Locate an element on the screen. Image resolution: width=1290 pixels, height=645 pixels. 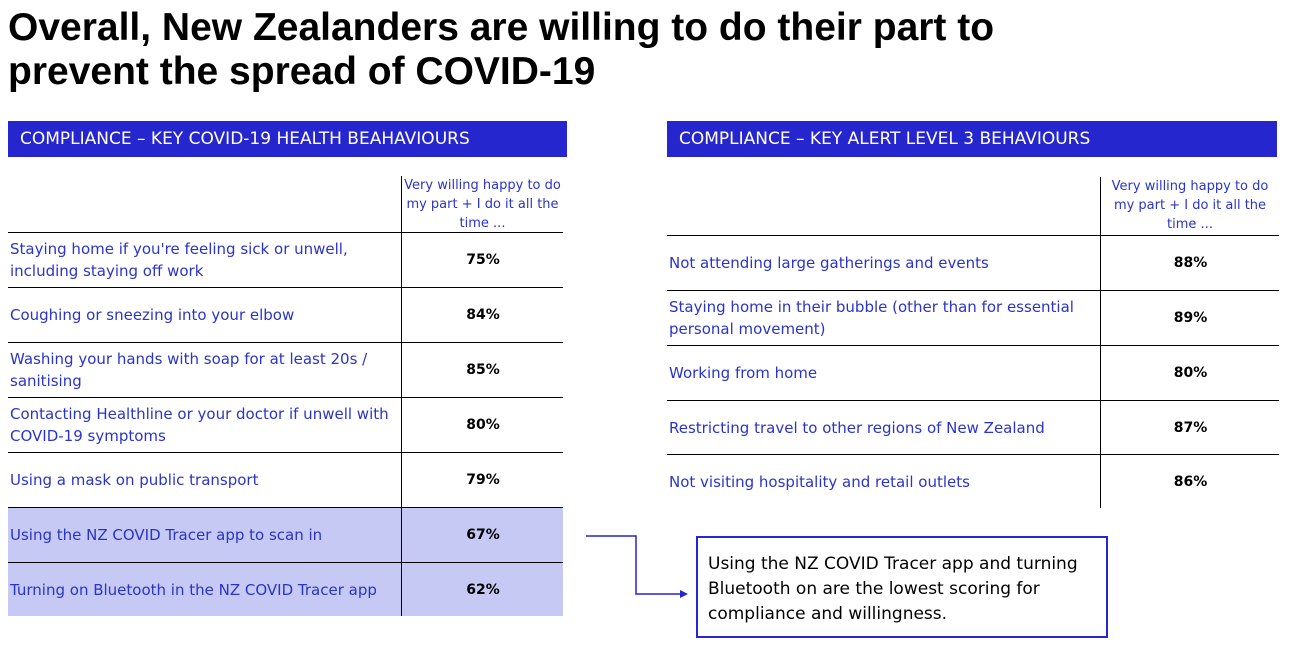
row-label: Coughing or sneezing into your elbow is located at coordinates (152, 315).